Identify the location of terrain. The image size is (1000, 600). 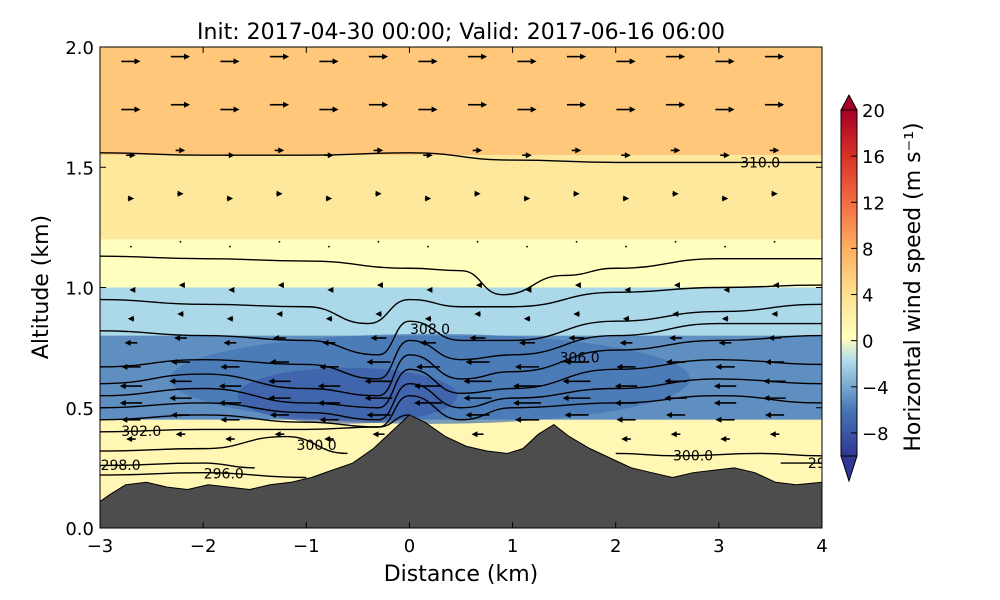
(461, 471).